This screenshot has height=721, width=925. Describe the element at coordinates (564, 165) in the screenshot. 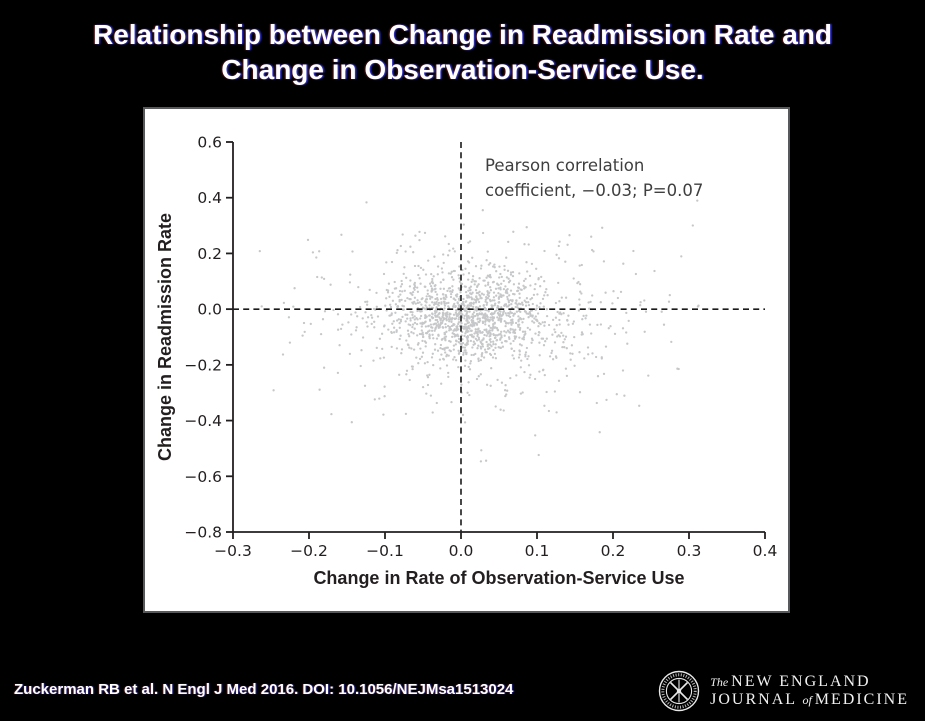

I see `annotation-line1: Pearson correlation` at that location.